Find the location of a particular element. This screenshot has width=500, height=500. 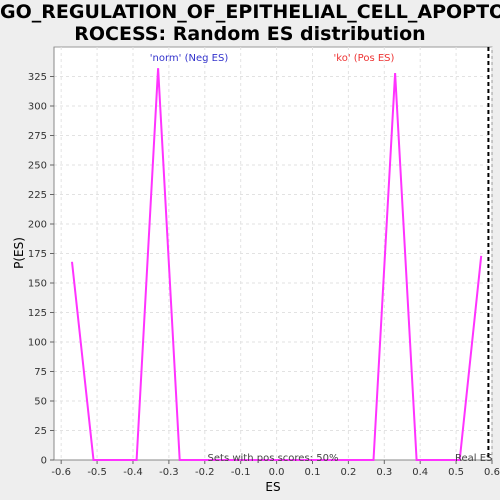

x-axis-title: ES is located at coordinates (272, 487).